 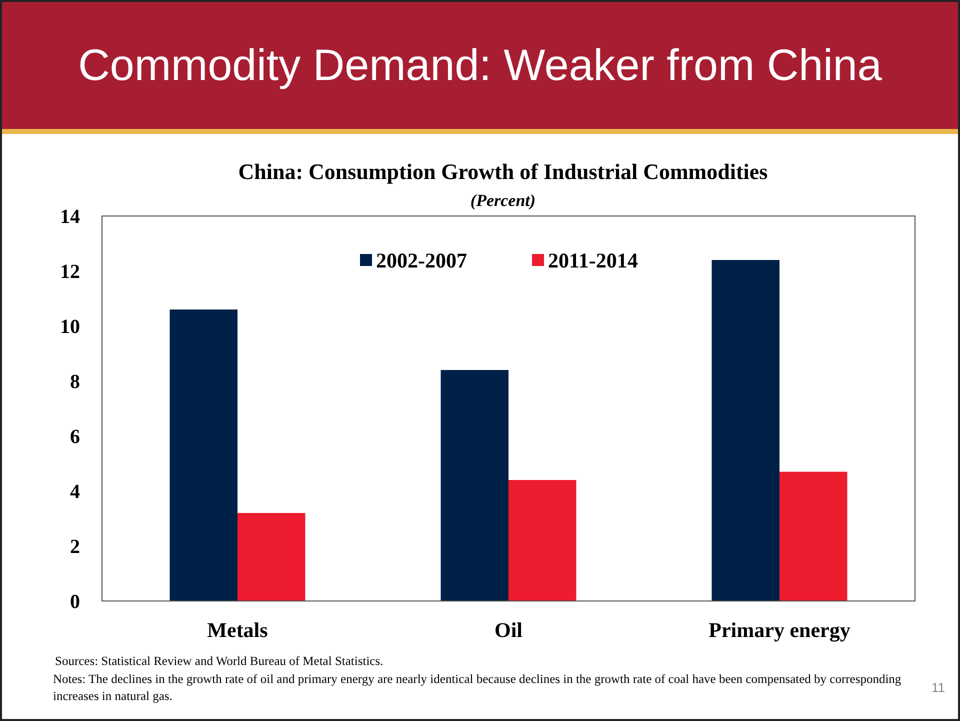 I want to click on y-tick-label: 8, so click(x=75, y=382).